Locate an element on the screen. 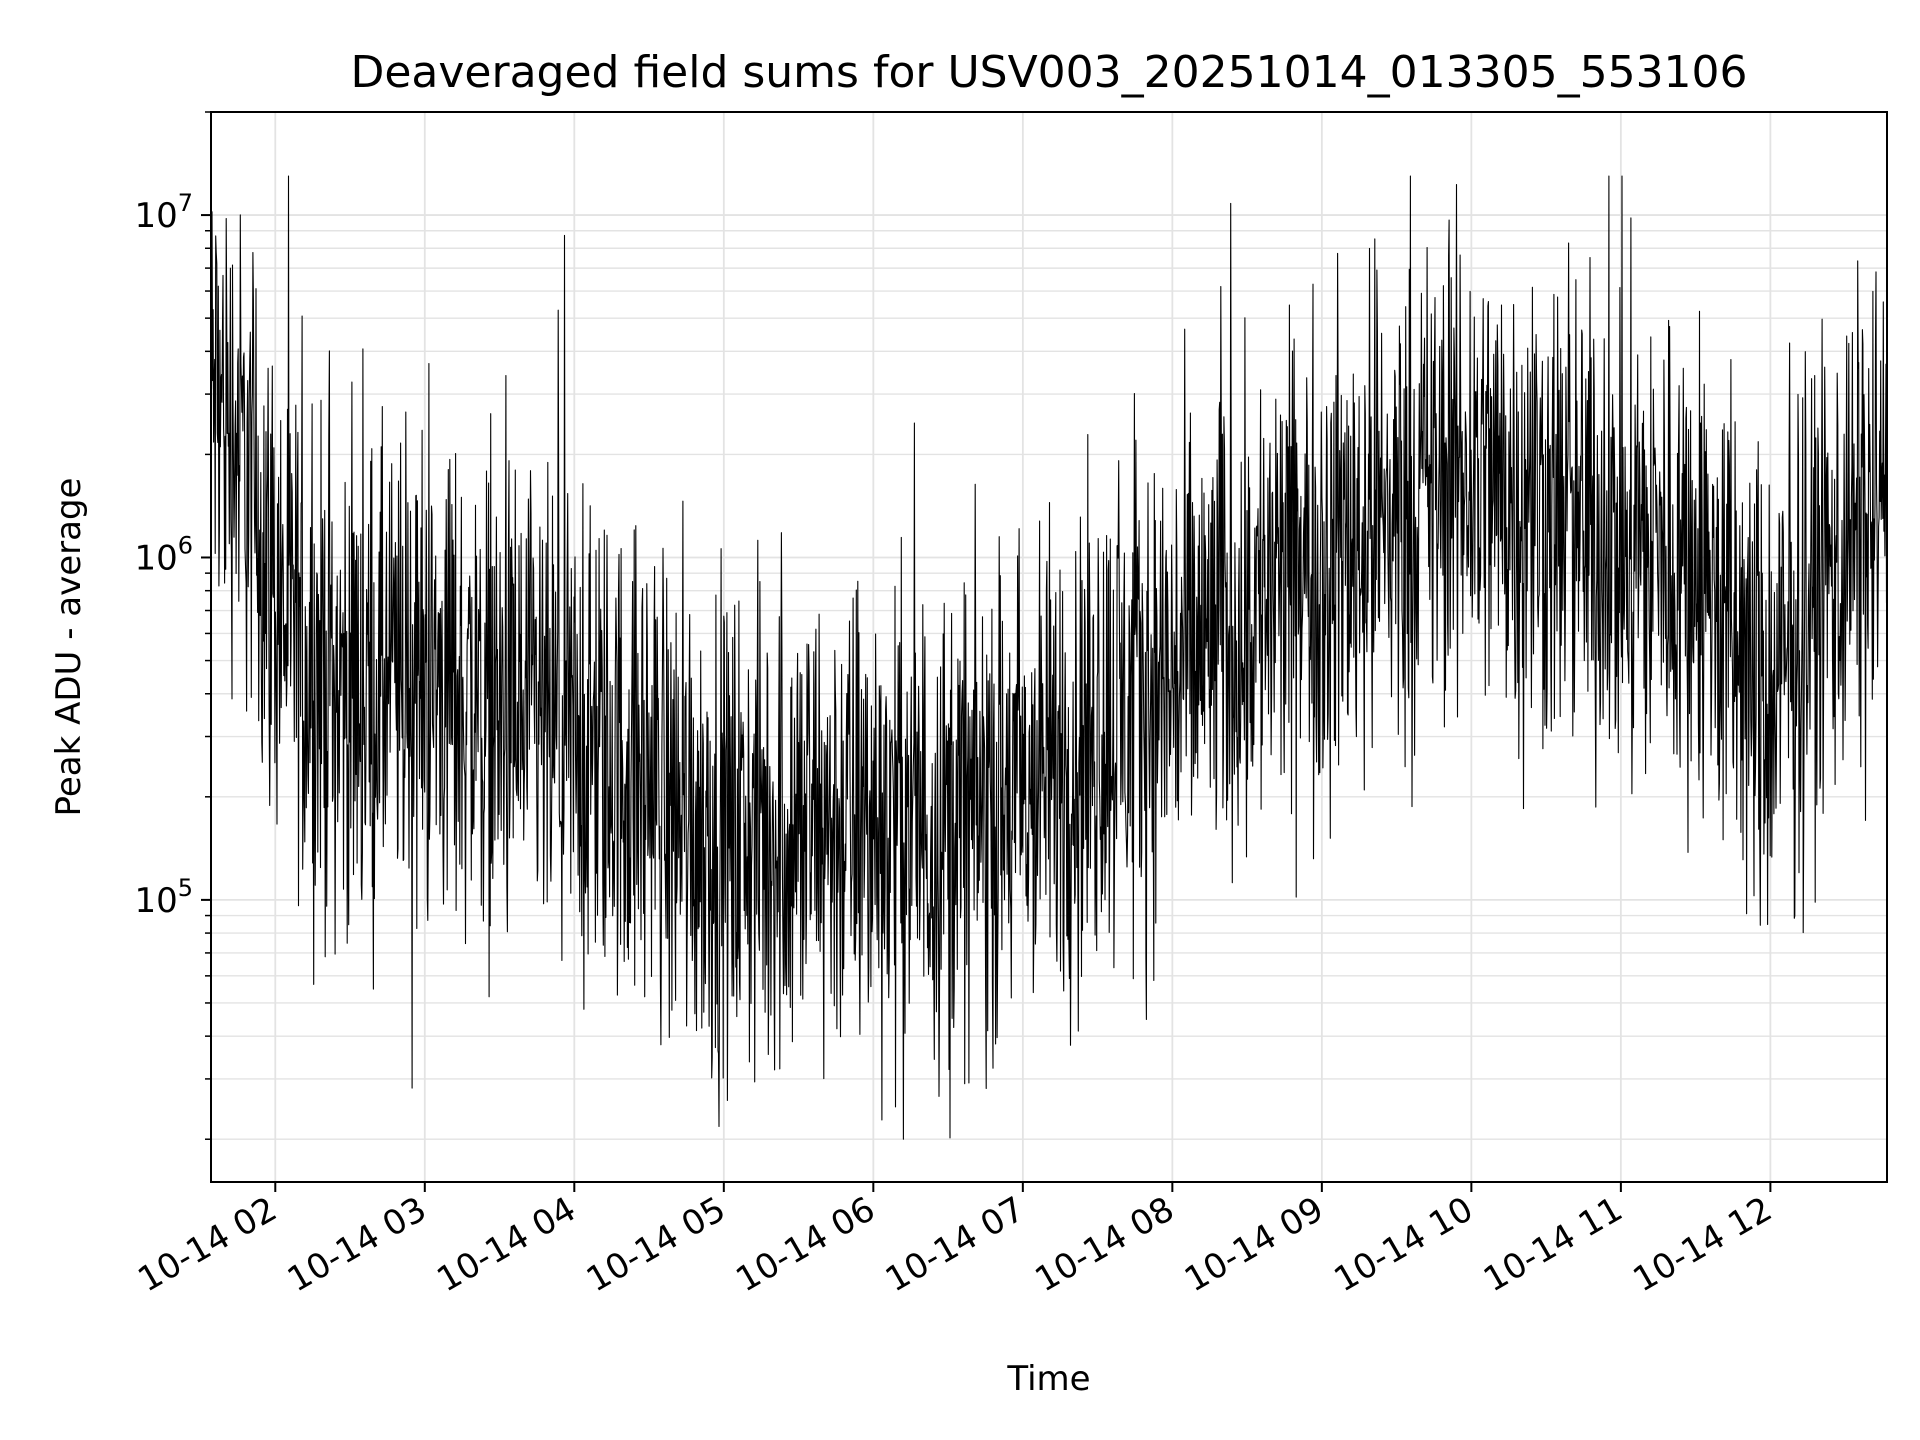 This screenshot has width=1920, height=1440. y-axis-label: Peak ADU - average is located at coordinates (69, 647).